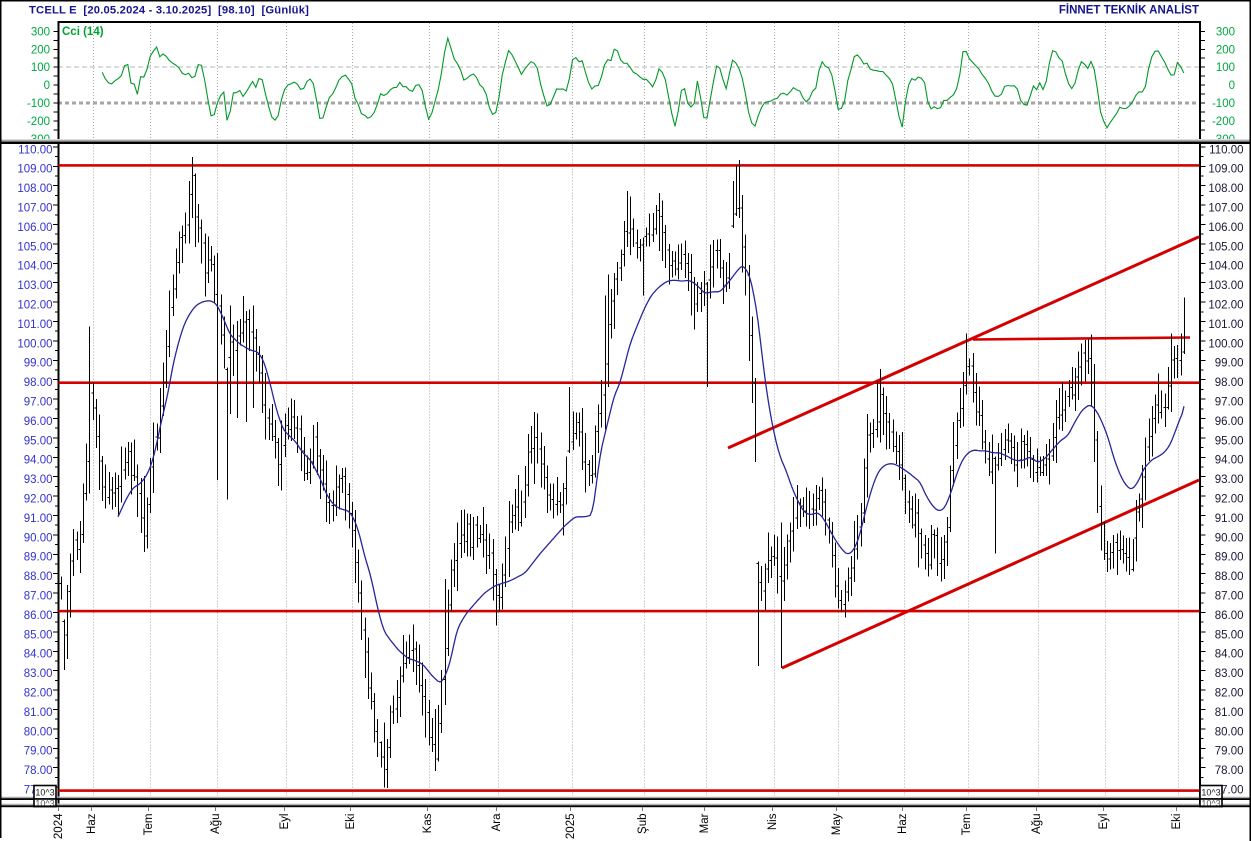  What do you see at coordinates (773, 821) in the screenshot?
I see `svg-text: Nis` at bounding box center [773, 821].